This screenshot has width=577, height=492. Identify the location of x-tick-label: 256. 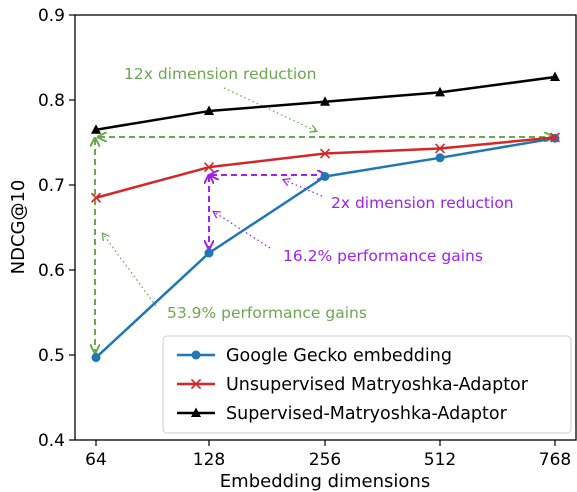
(325, 460).